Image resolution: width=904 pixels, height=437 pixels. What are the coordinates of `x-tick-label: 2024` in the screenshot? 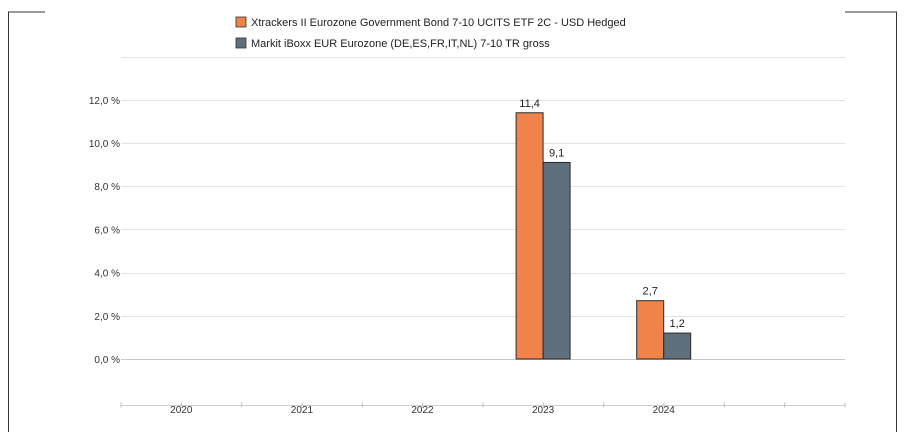 It's located at (664, 410).